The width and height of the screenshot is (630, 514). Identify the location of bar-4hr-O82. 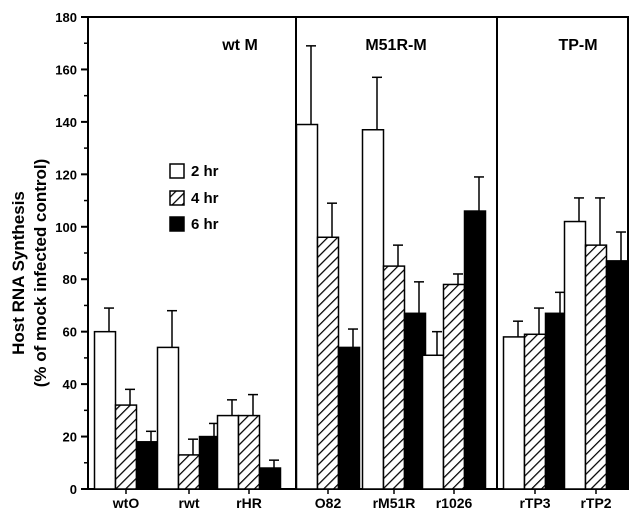
(328, 363).